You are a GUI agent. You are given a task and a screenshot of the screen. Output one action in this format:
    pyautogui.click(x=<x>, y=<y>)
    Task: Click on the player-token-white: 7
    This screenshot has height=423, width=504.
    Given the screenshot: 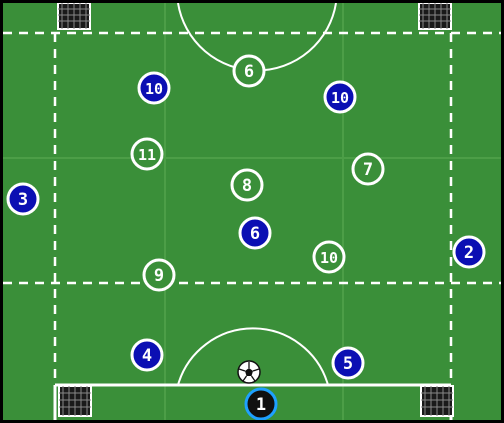 What is the action you would take?
    pyautogui.click(x=368, y=169)
    